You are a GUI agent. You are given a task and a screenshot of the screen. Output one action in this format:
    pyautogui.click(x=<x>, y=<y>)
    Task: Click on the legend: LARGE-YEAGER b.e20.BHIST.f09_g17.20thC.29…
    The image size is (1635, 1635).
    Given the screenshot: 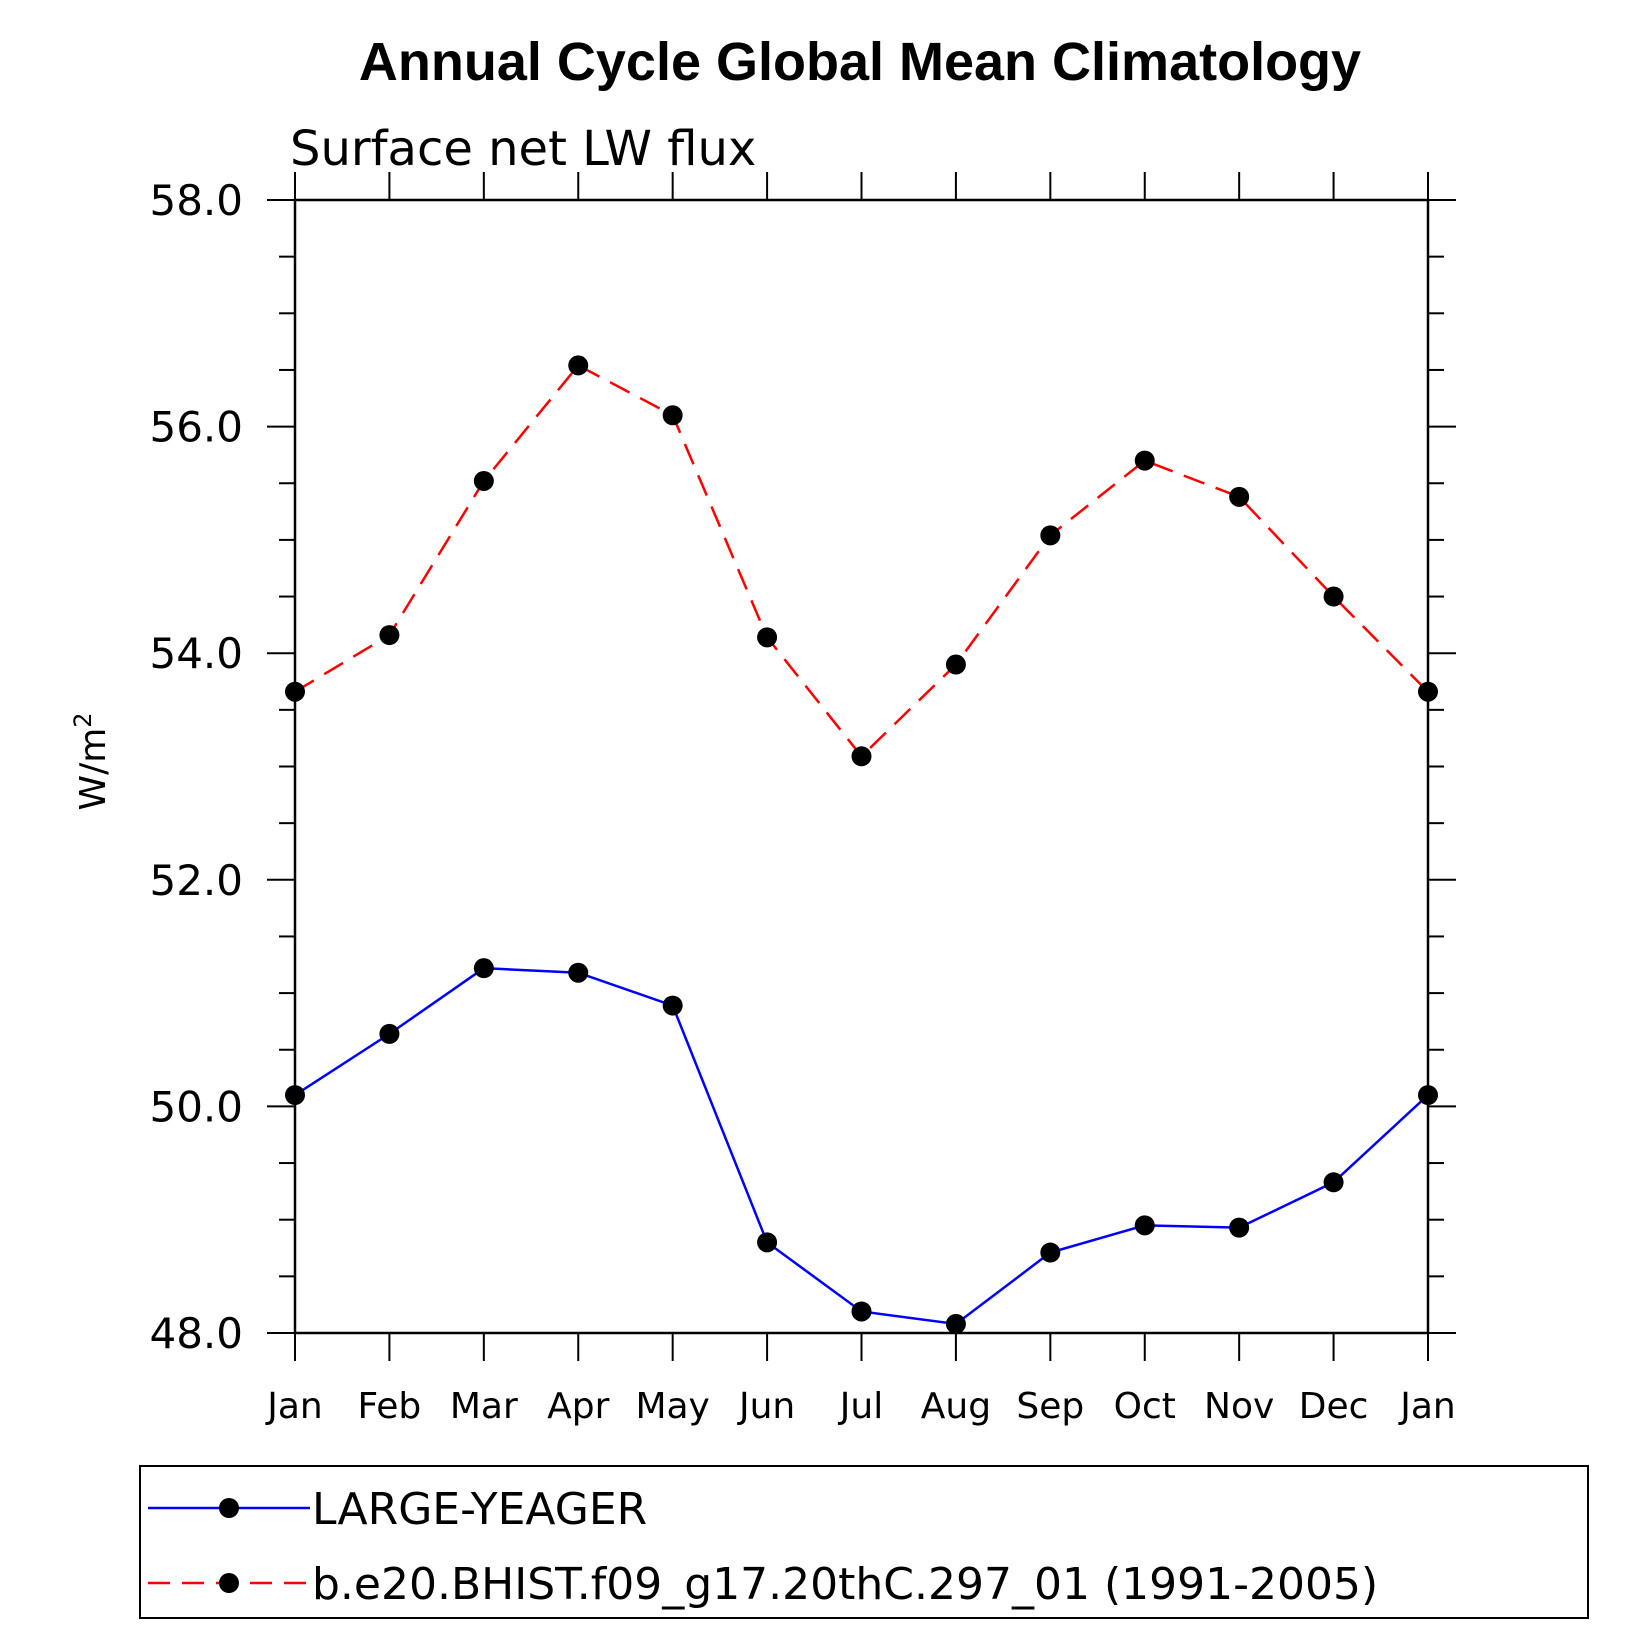 What is the action you would take?
    pyautogui.click(x=864, y=1542)
    